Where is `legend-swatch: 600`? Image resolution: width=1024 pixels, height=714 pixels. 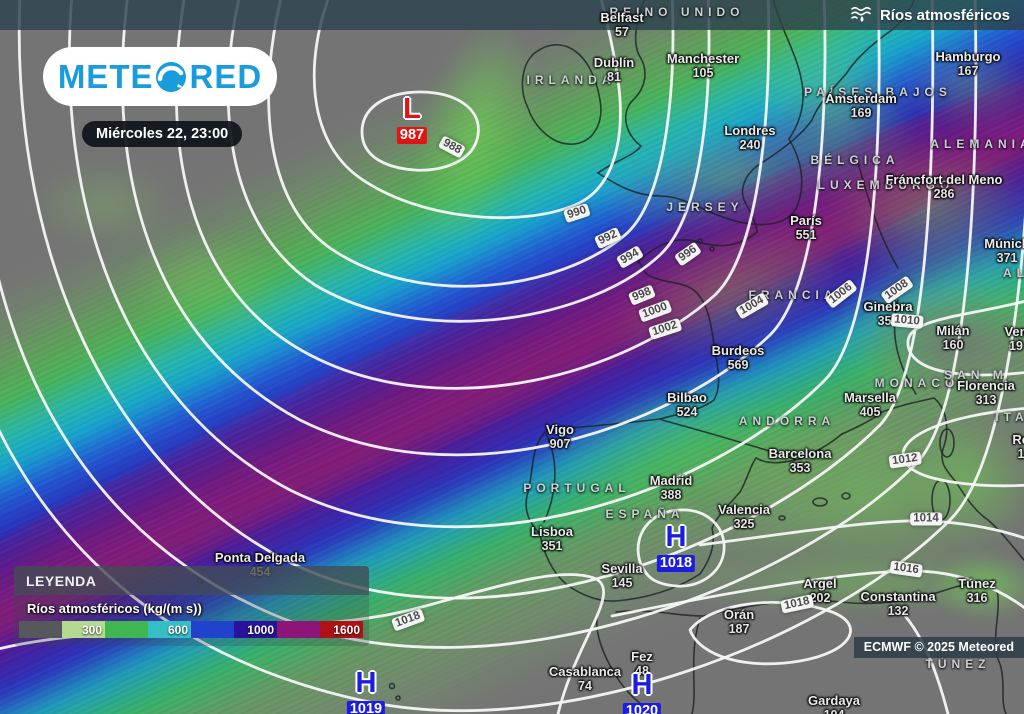 legend-swatch: 600 is located at coordinates (169, 629).